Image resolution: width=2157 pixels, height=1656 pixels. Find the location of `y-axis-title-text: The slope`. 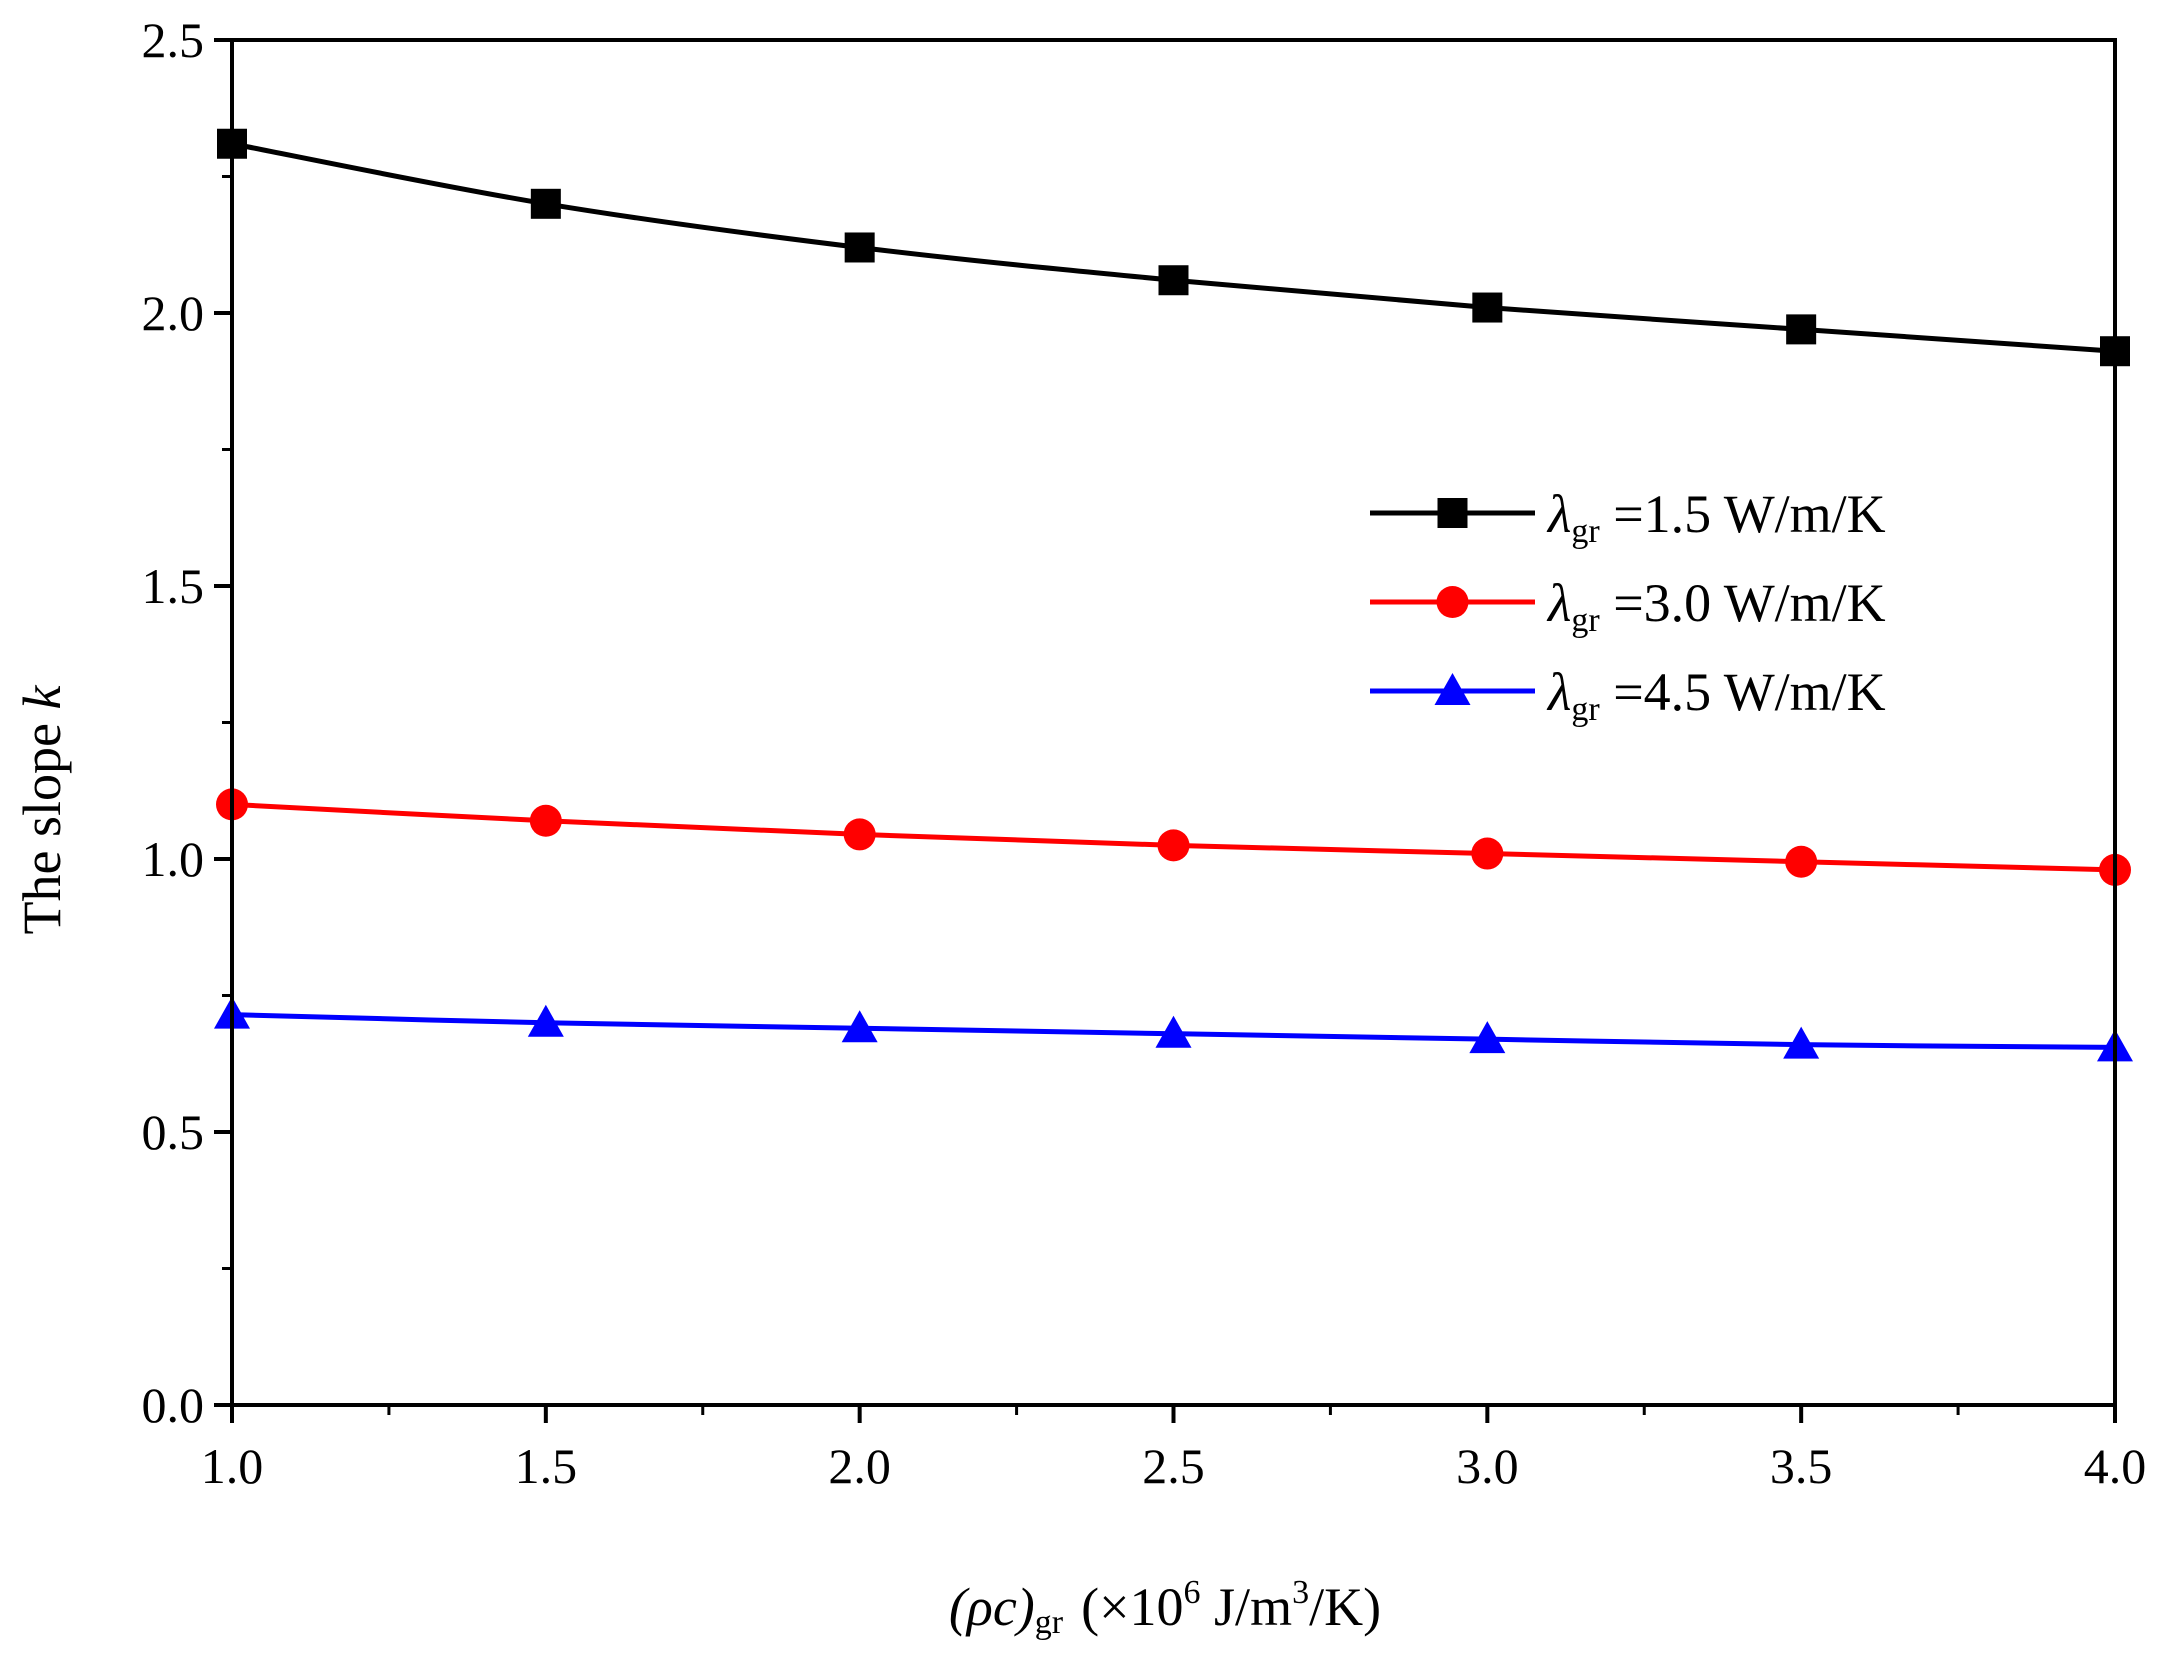

y-axis-title-text: The slope is located at coordinates (42, 822).